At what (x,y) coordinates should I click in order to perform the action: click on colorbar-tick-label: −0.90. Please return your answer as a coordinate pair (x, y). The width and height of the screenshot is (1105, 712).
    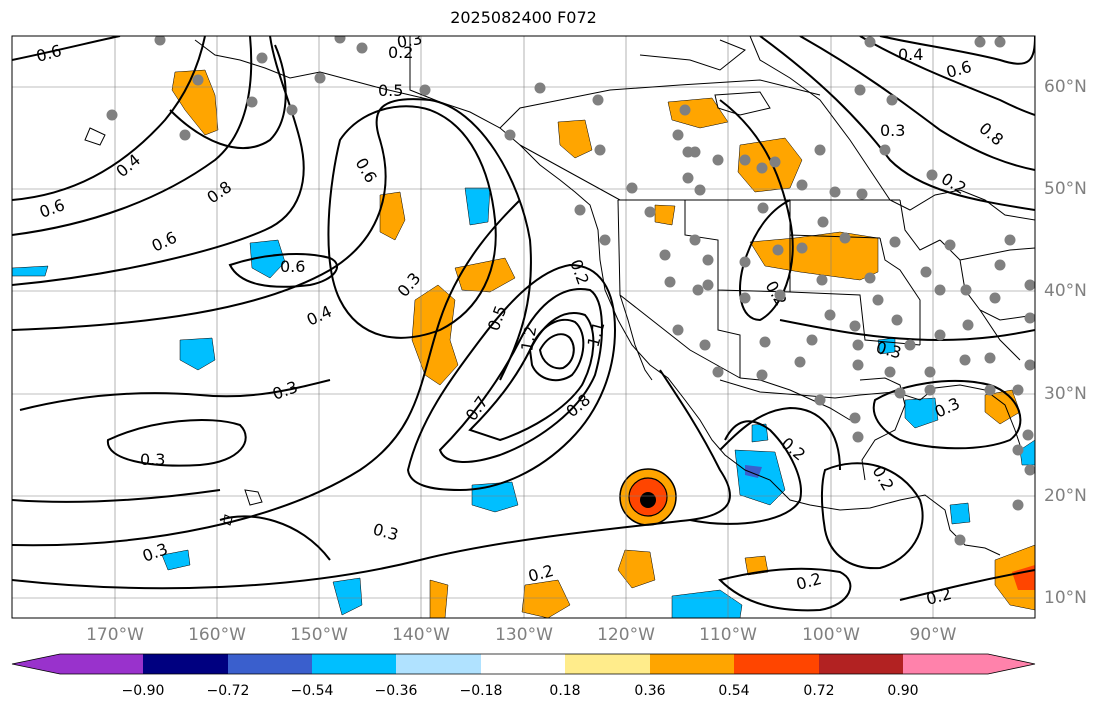
    Looking at the image, I should click on (143, 691).